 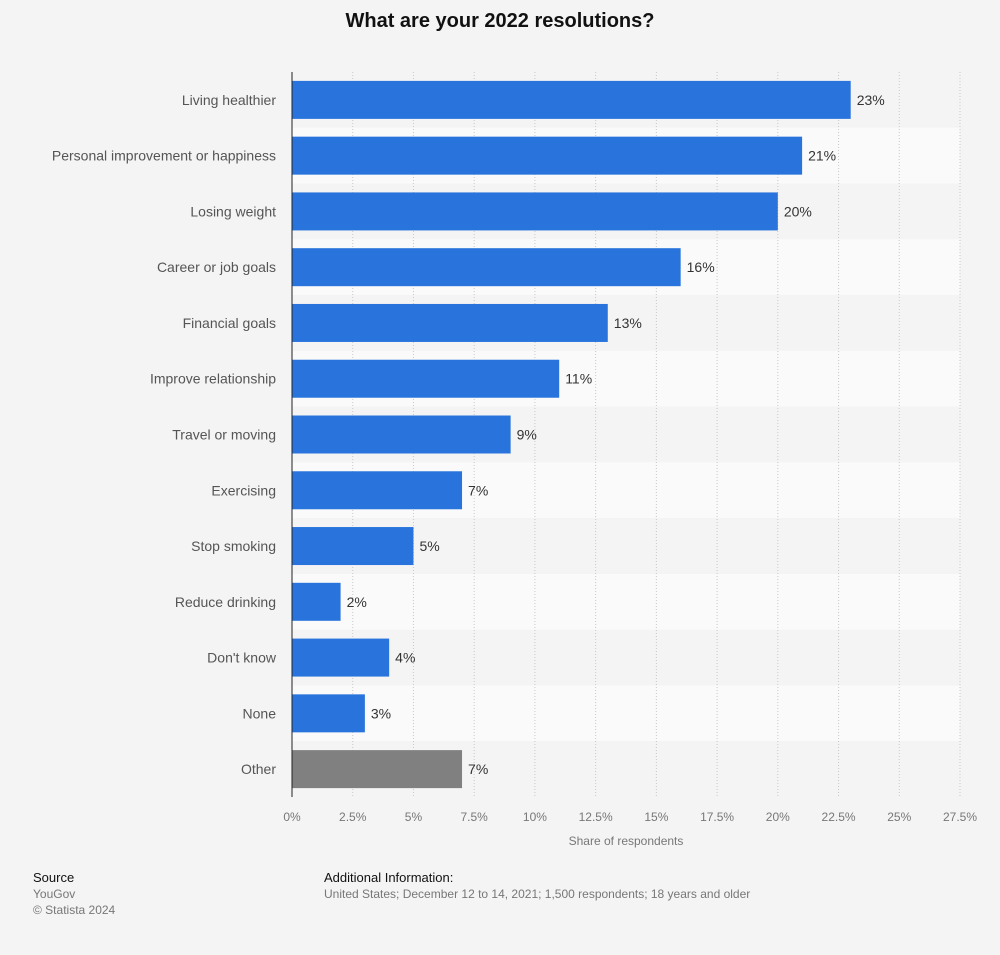 I want to click on x-tick-label: 12.5%, so click(x=596, y=817).